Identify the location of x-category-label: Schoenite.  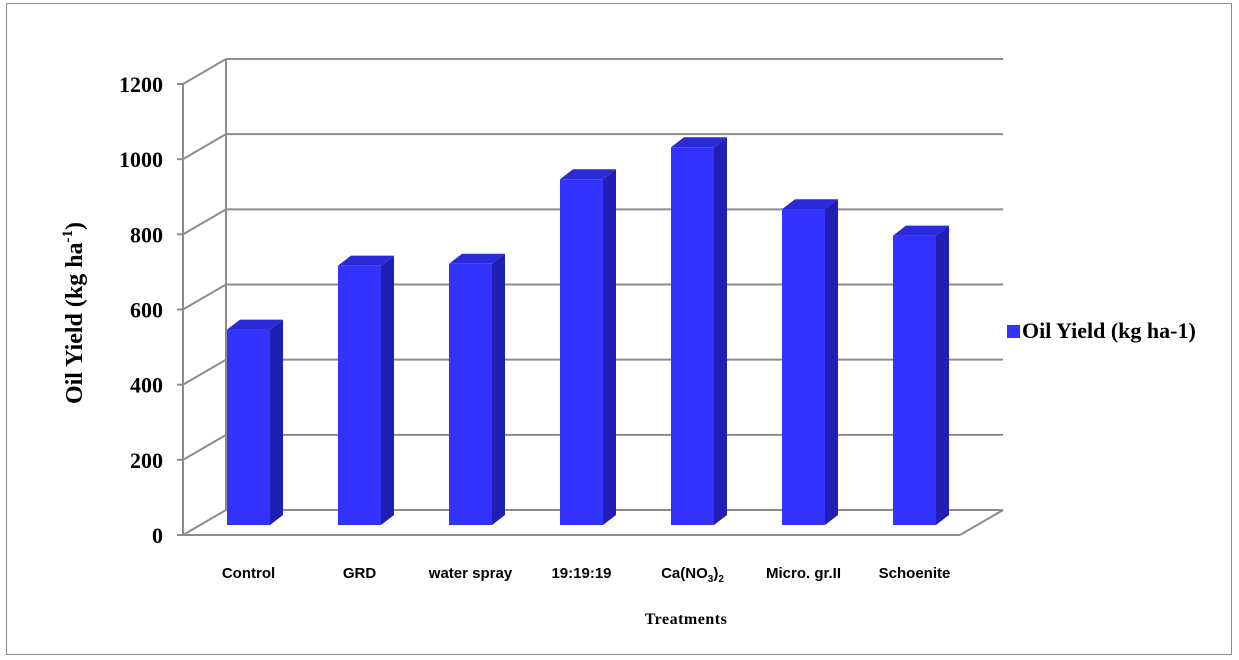
(915, 573).